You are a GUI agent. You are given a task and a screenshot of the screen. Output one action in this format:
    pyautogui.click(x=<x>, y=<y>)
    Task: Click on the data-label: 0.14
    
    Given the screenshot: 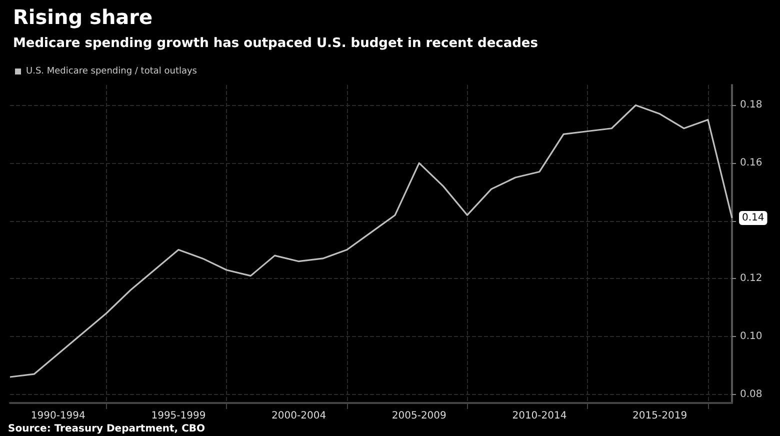 What is the action you would take?
    pyautogui.click(x=753, y=218)
    